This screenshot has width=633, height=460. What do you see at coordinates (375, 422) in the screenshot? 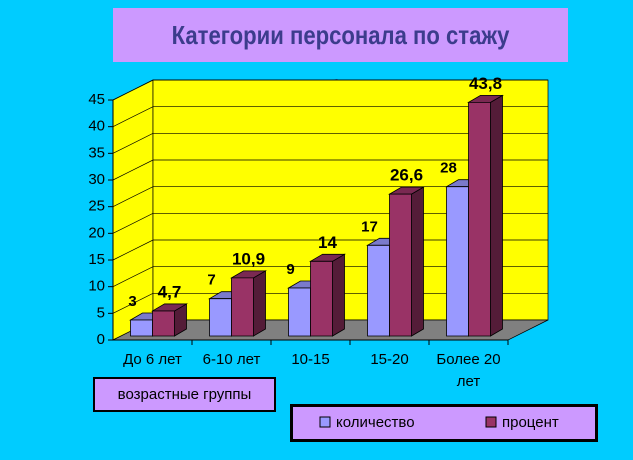
I see `legend-label: количество` at bounding box center [375, 422].